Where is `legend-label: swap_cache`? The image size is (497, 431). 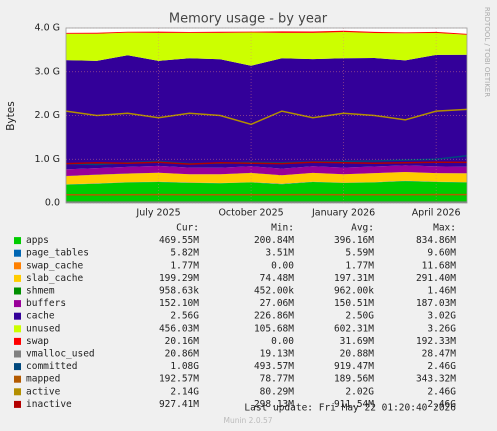 legend-label: swap_cache is located at coordinates (54, 265).